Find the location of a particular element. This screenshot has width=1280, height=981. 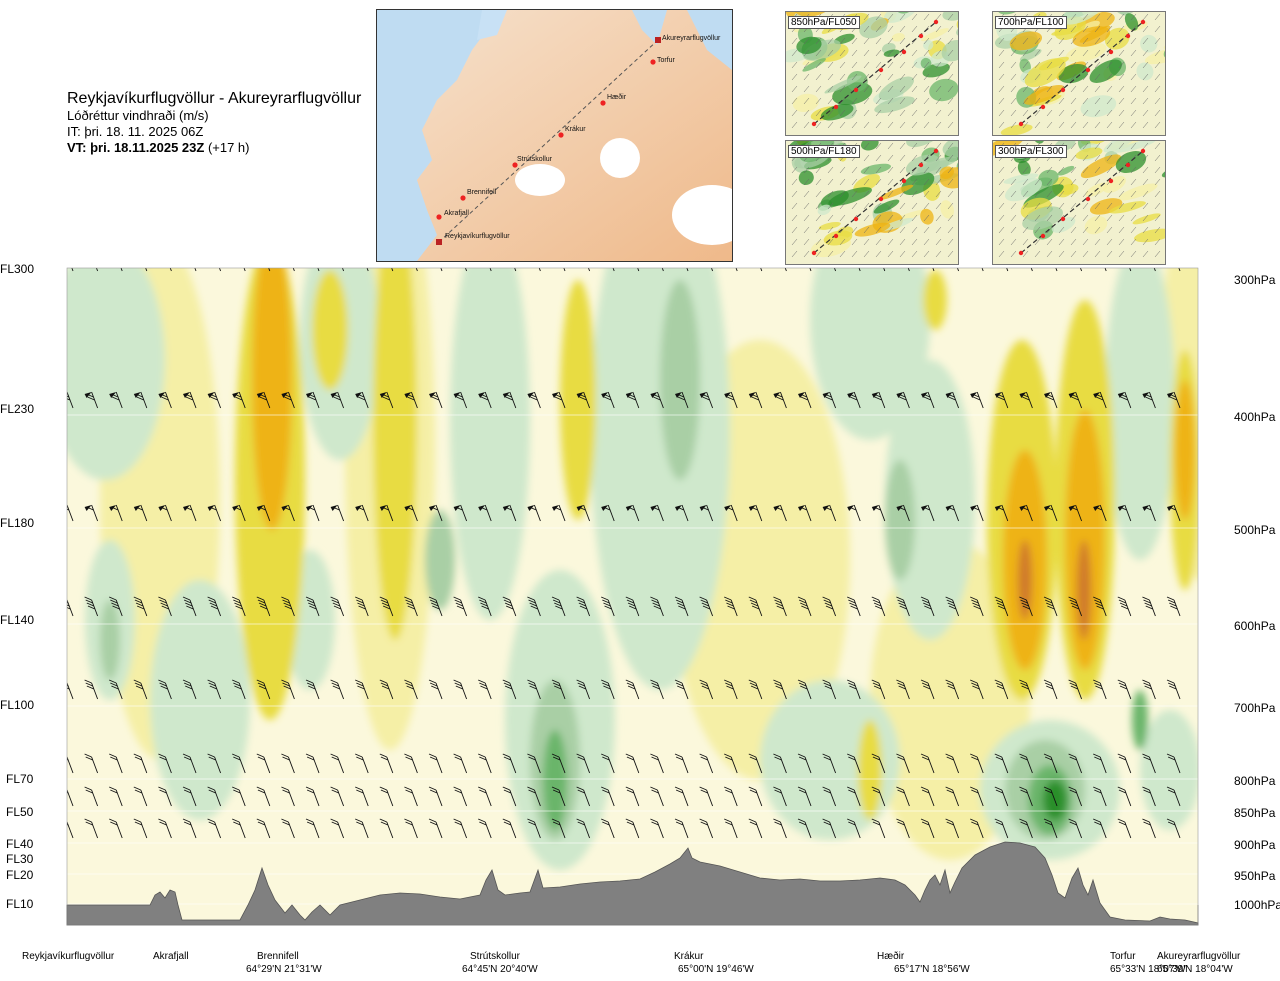

thumbnail-700: 700hPa/FL100 is located at coordinates (1079, 73).